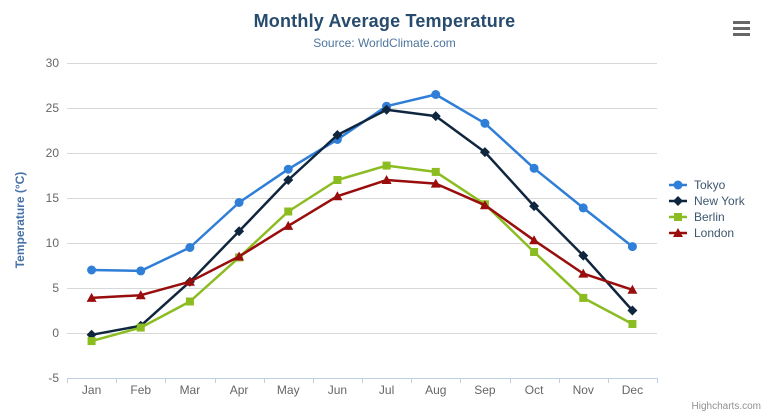  What do you see at coordinates (53, 378) in the screenshot?
I see `y-axis-label: -5` at bounding box center [53, 378].